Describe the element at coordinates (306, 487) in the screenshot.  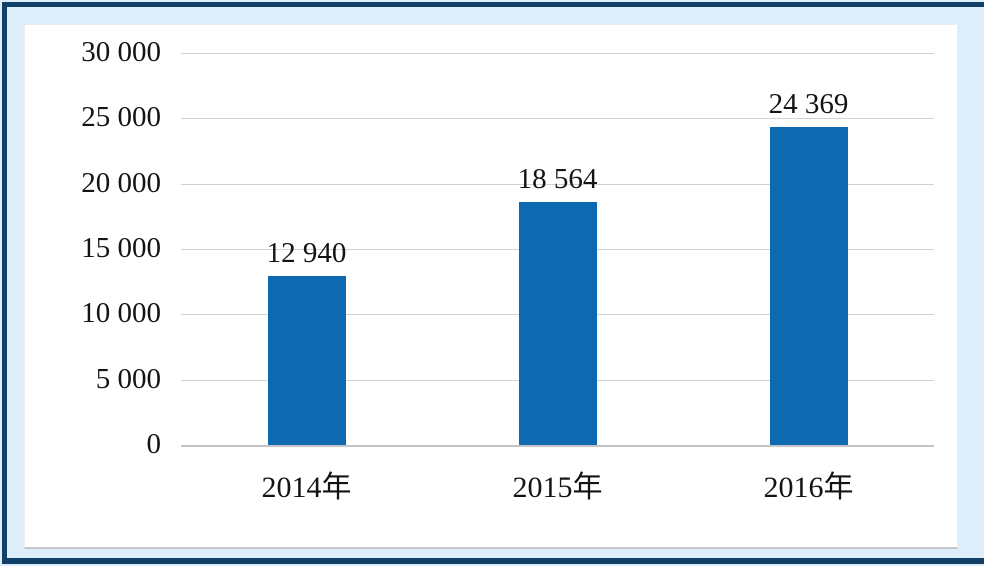
I see `x-tick-label: 2014年` at that location.